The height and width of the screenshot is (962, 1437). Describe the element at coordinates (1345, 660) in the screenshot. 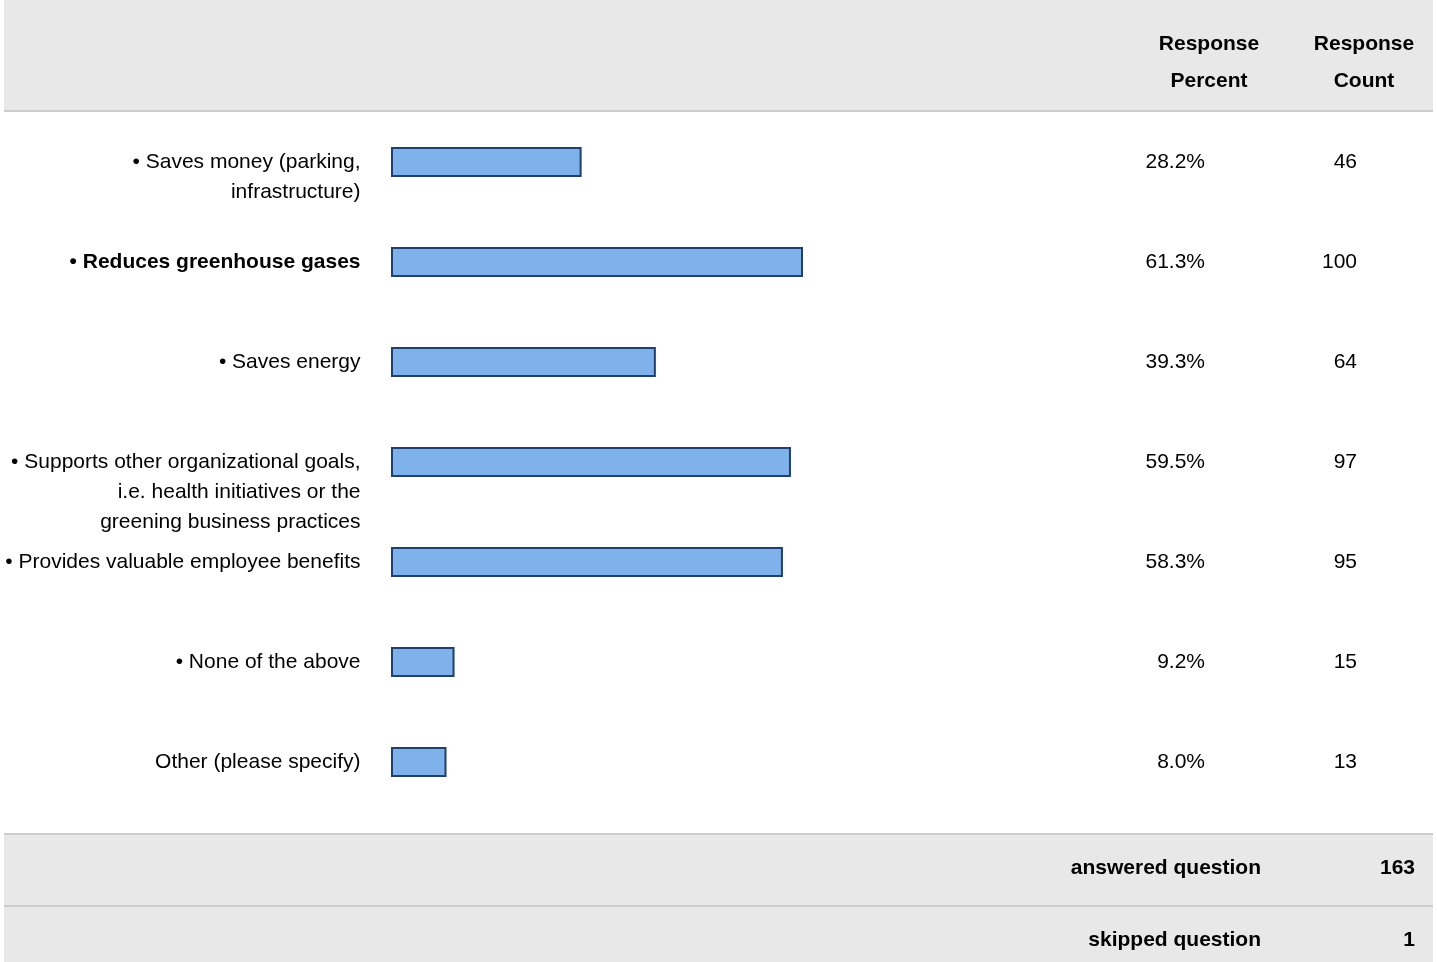

I see `text: 15` at that location.